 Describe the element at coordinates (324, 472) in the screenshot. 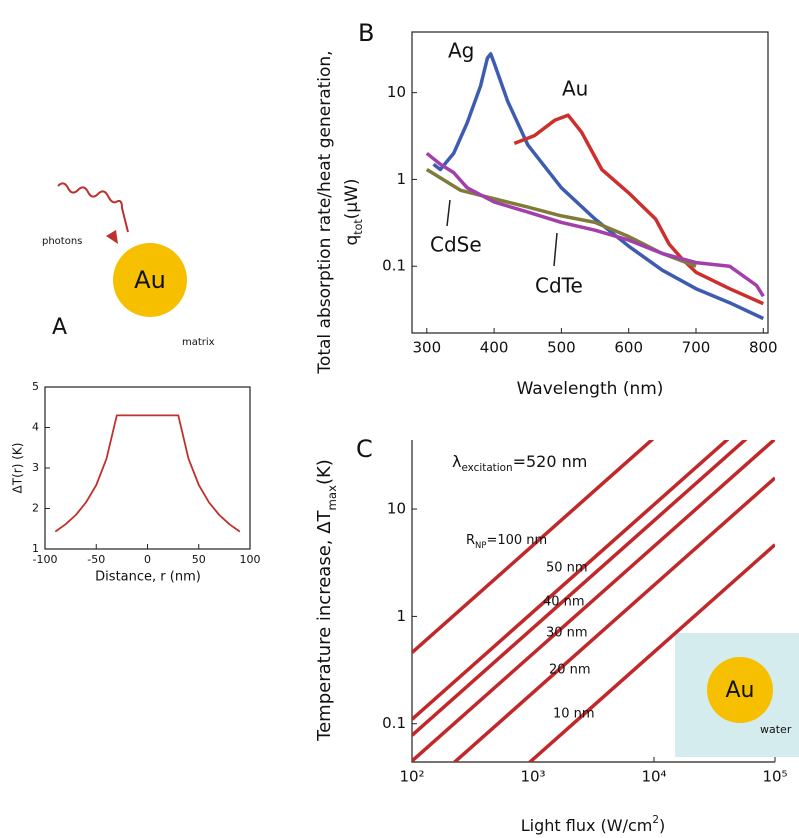

I see `y-axis-title-part: (K)` at that location.